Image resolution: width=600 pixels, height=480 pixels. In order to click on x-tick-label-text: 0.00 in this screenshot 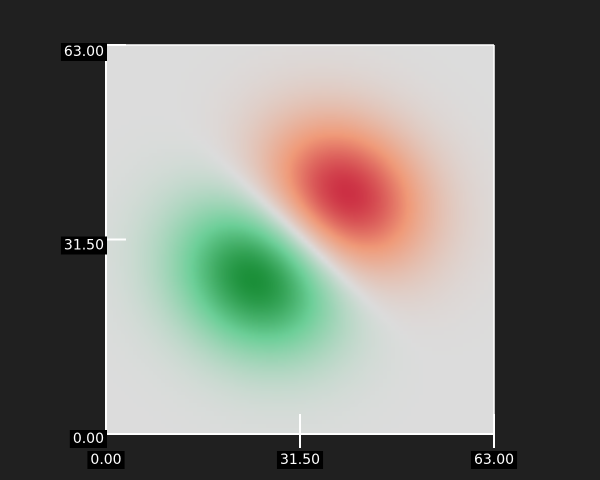, I will do `click(105, 460)`.